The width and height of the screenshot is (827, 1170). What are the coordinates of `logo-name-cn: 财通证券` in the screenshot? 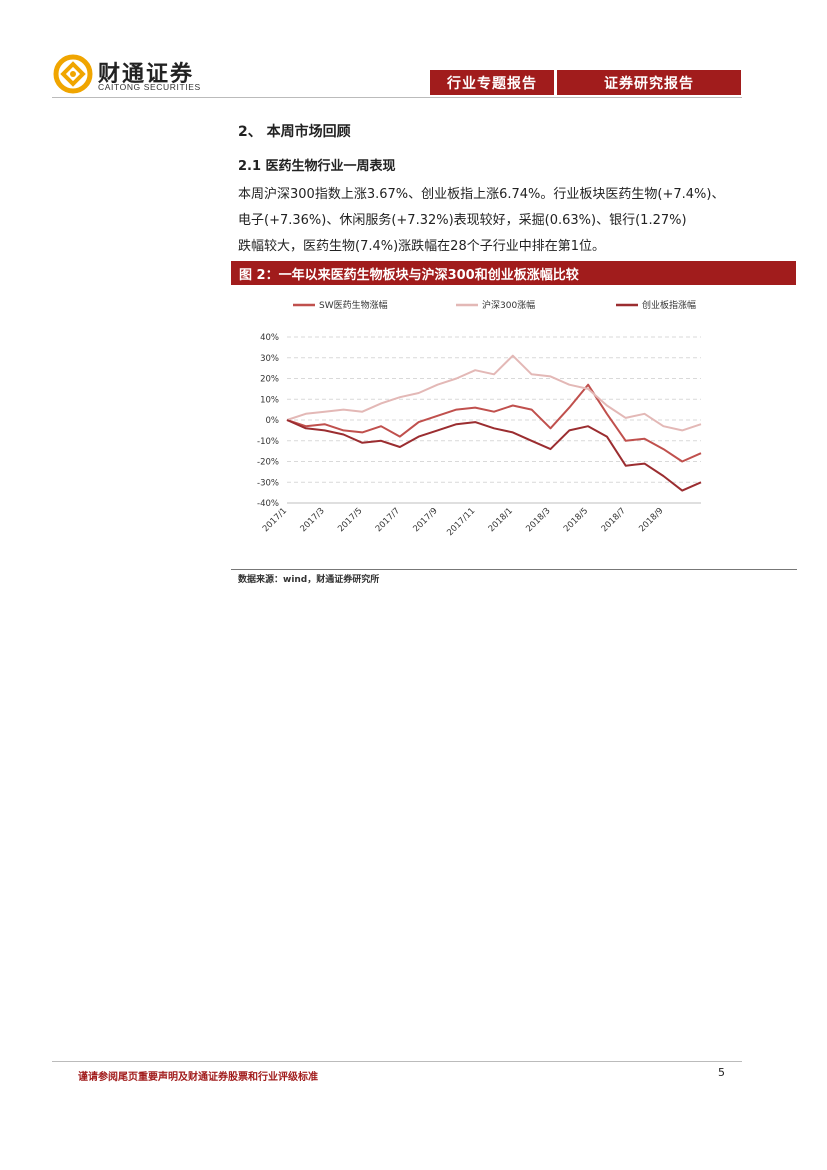 It's located at (146, 74).